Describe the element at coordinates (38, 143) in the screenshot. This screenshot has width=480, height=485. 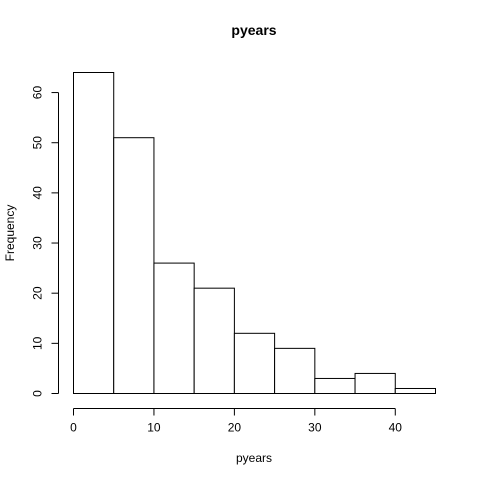
I see `y-tick-label: 50` at that location.